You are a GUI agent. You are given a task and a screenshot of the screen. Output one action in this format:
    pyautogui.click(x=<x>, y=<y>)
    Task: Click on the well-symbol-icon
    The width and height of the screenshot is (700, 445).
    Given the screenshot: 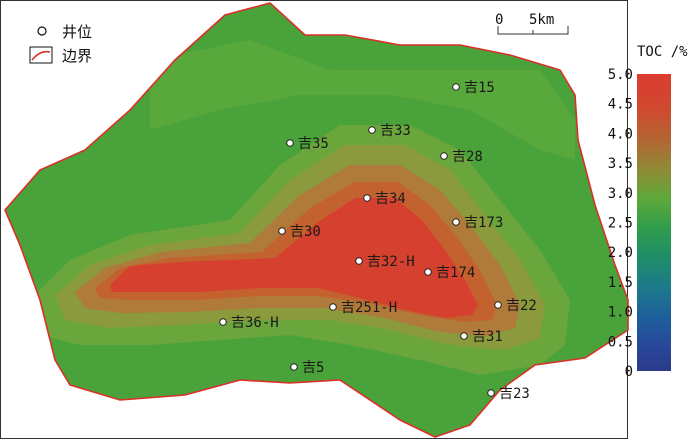 What is the action you would take?
    pyautogui.click(x=42, y=31)
    